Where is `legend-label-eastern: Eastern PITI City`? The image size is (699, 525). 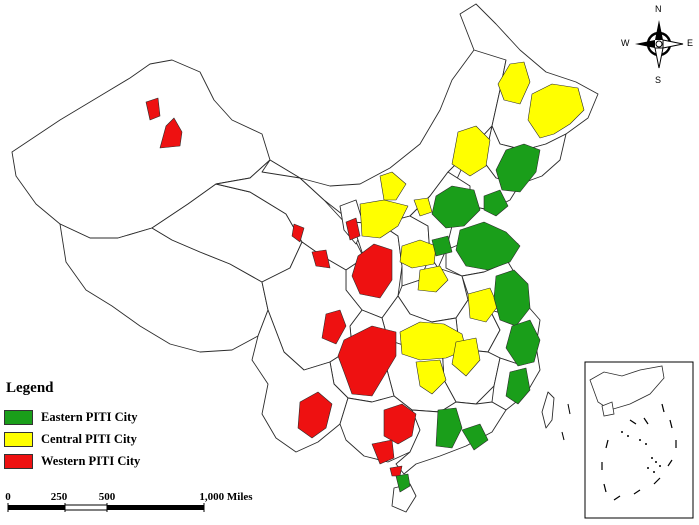 legend-label-eastern: Eastern PITI City is located at coordinates (89, 416).